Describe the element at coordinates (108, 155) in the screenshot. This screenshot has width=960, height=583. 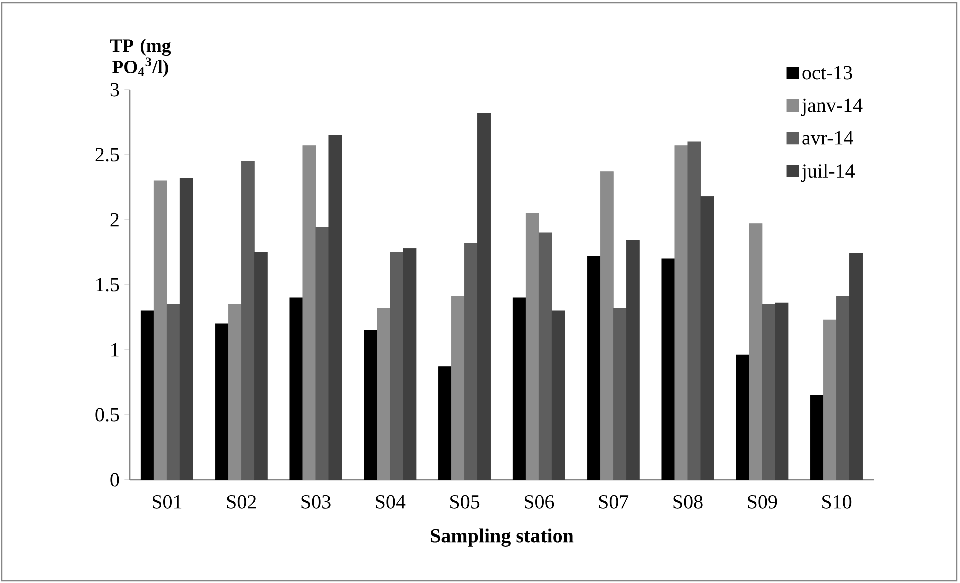
I see `y-tick-label: 2.5` at that location.